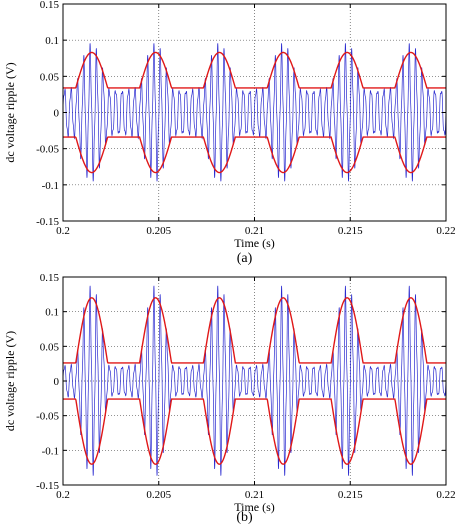 The height and width of the screenshot is (524, 474). I want to click on chart-a-y-axis-label: dc voltage ripple (V), so click(10, 112).